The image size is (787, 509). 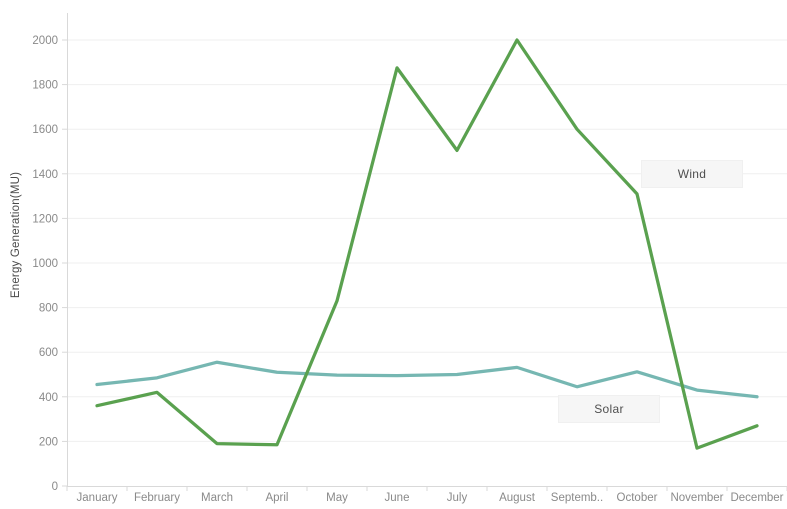 I want to click on y-tick-label: 2000, so click(x=45, y=41).